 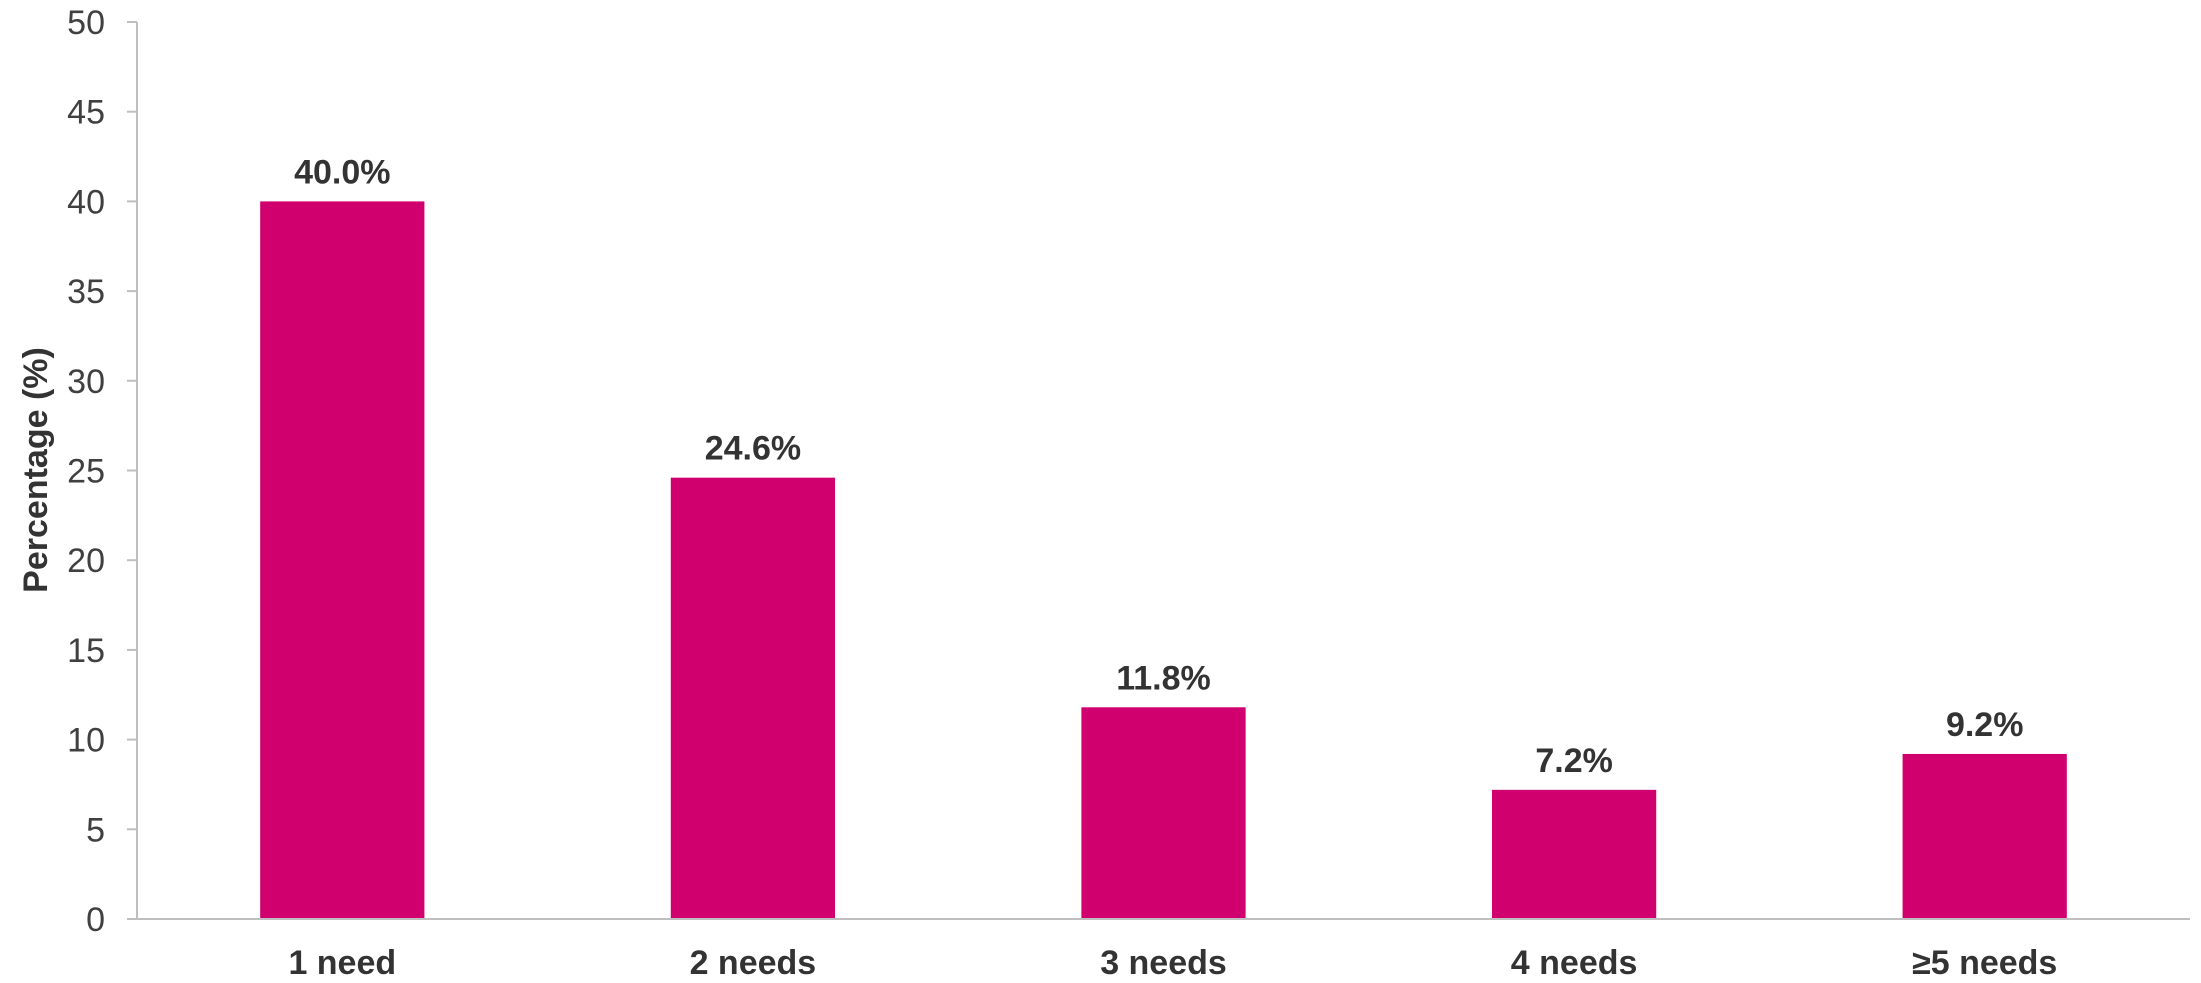 I want to click on data-label: 9.2%, so click(x=1985, y=725).